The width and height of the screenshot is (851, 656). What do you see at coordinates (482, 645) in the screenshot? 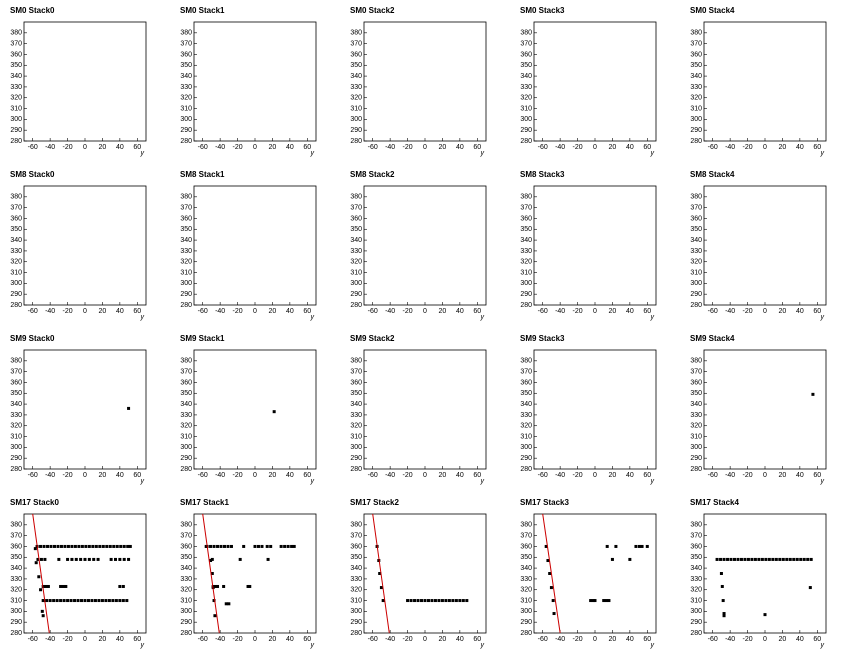
I see `x-axis-label: y` at bounding box center [482, 645].